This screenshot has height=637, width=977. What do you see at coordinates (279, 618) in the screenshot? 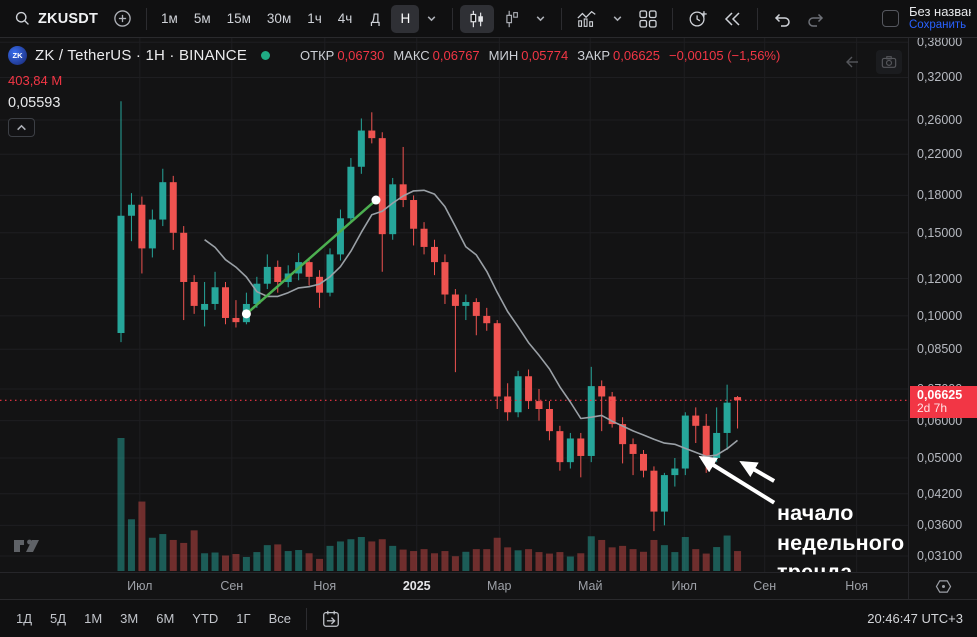
I see `range-Все: Все` at bounding box center [279, 618].